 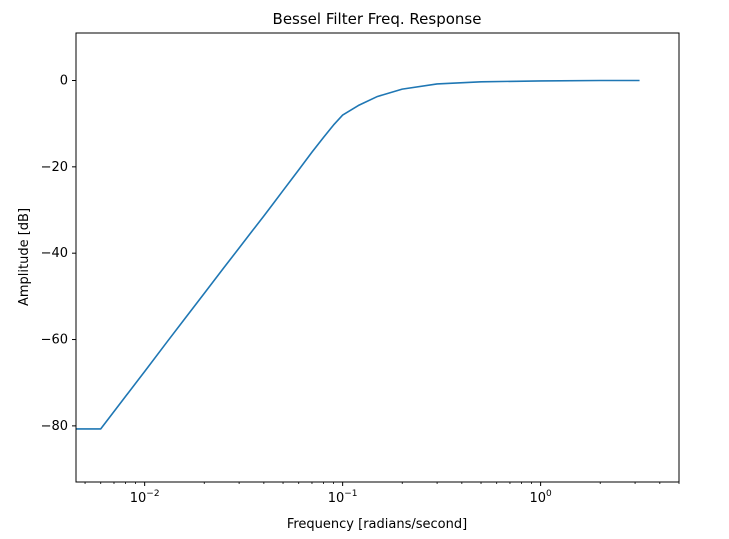 I want to click on y-tick-label: −80, so click(x=54, y=426).